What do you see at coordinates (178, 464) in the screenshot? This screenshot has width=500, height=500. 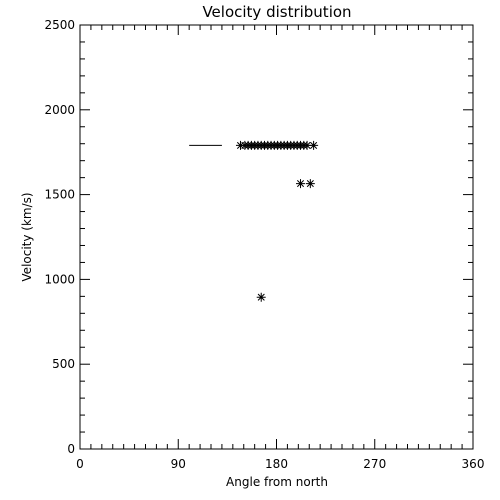 I see `x-tick-label: 90` at bounding box center [178, 464].